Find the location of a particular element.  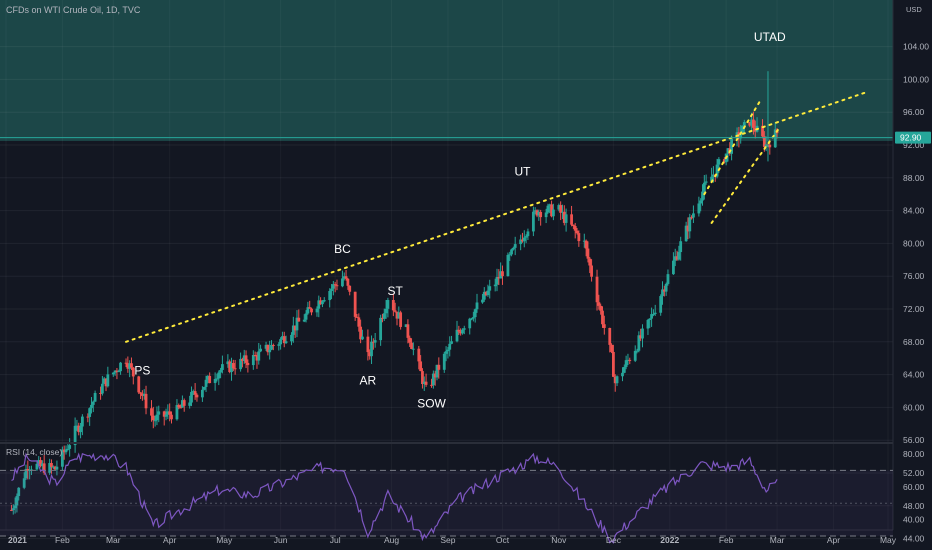

rsi-tick-label: 40.00 is located at coordinates (914, 520).